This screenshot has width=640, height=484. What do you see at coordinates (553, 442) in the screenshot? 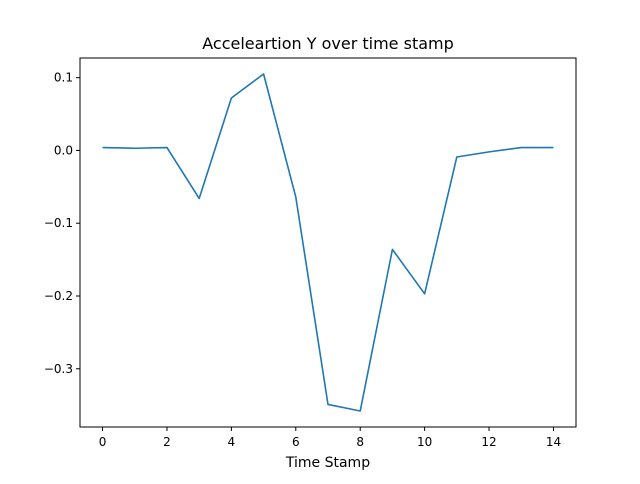
I see `x-tick-label: 14` at bounding box center [553, 442].